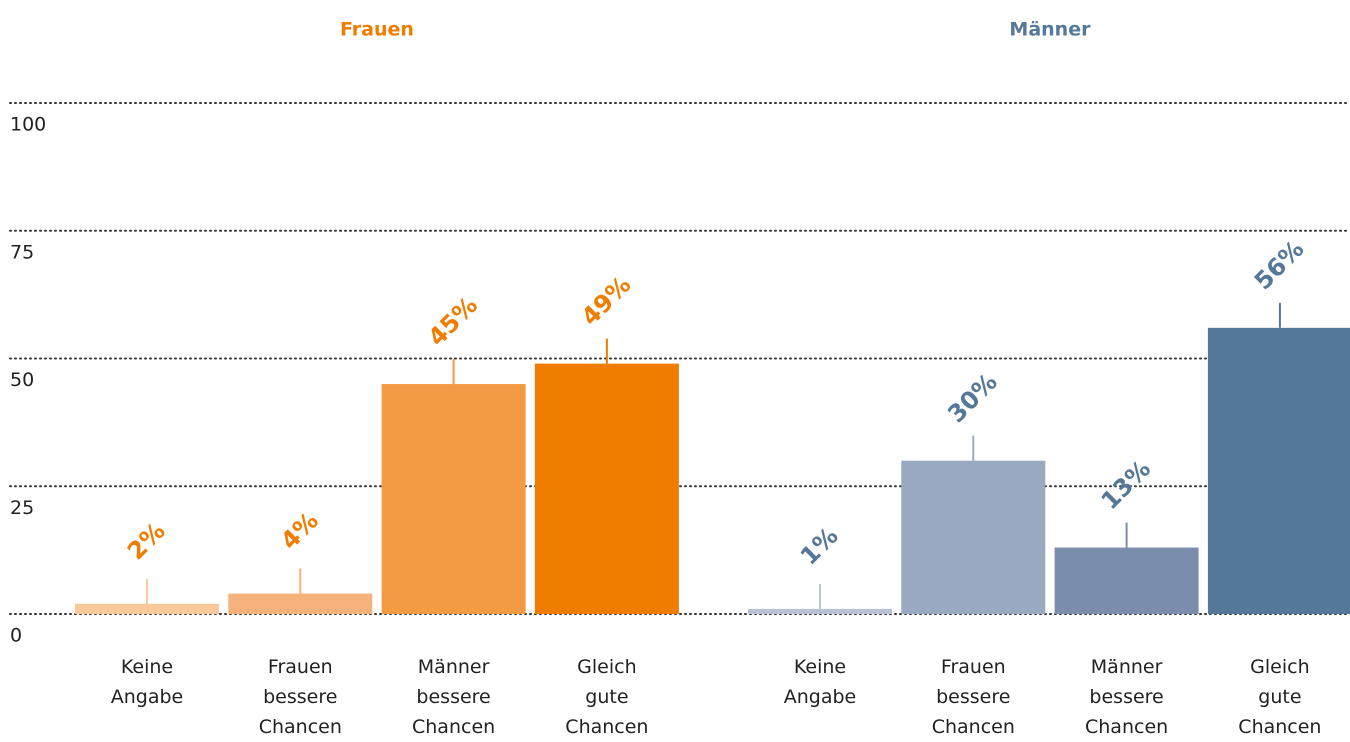 The width and height of the screenshot is (1350, 742). What do you see at coordinates (22, 252) in the screenshot?
I see `y-tick-label: 75` at bounding box center [22, 252].